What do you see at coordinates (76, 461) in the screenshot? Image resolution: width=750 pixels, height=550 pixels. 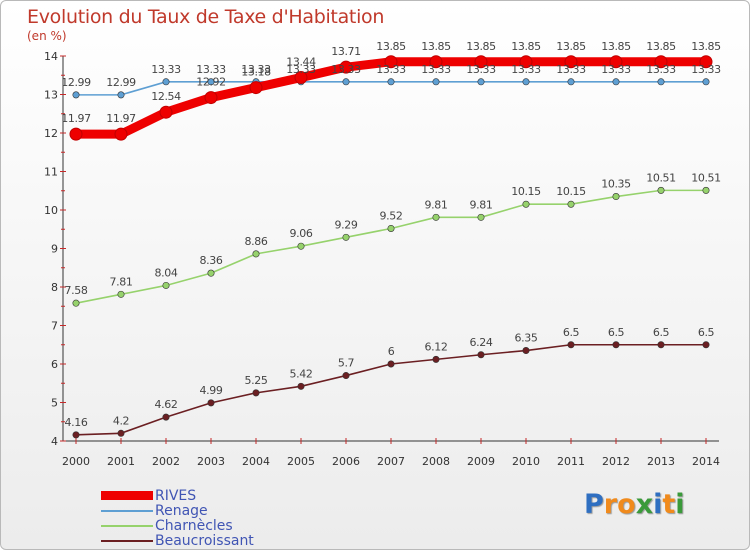 I see `x-tick-label: 2000` at bounding box center [76, 461].